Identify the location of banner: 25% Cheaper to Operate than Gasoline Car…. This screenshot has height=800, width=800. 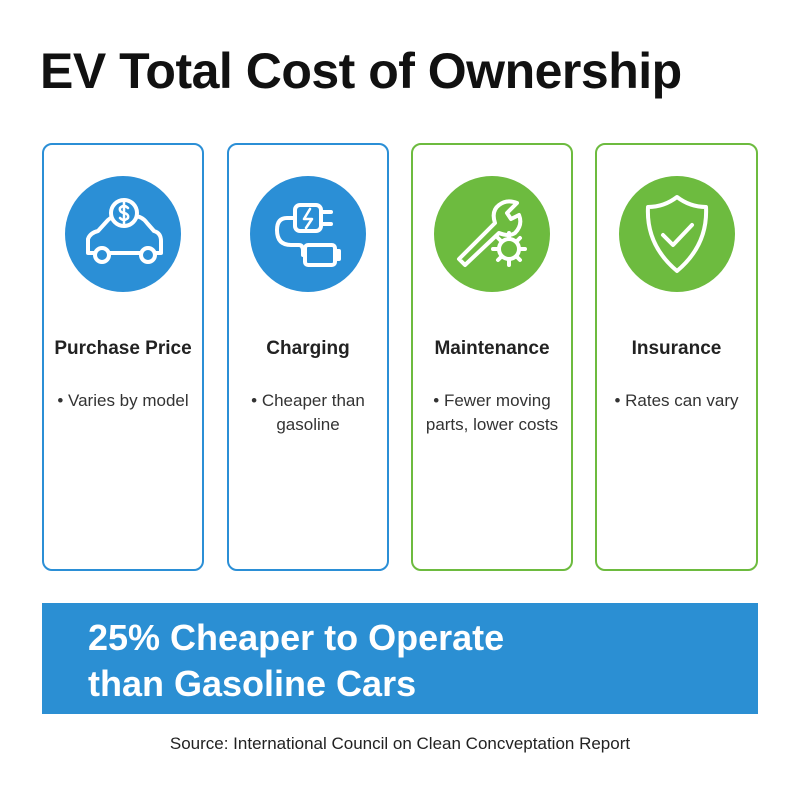
(400, 658).